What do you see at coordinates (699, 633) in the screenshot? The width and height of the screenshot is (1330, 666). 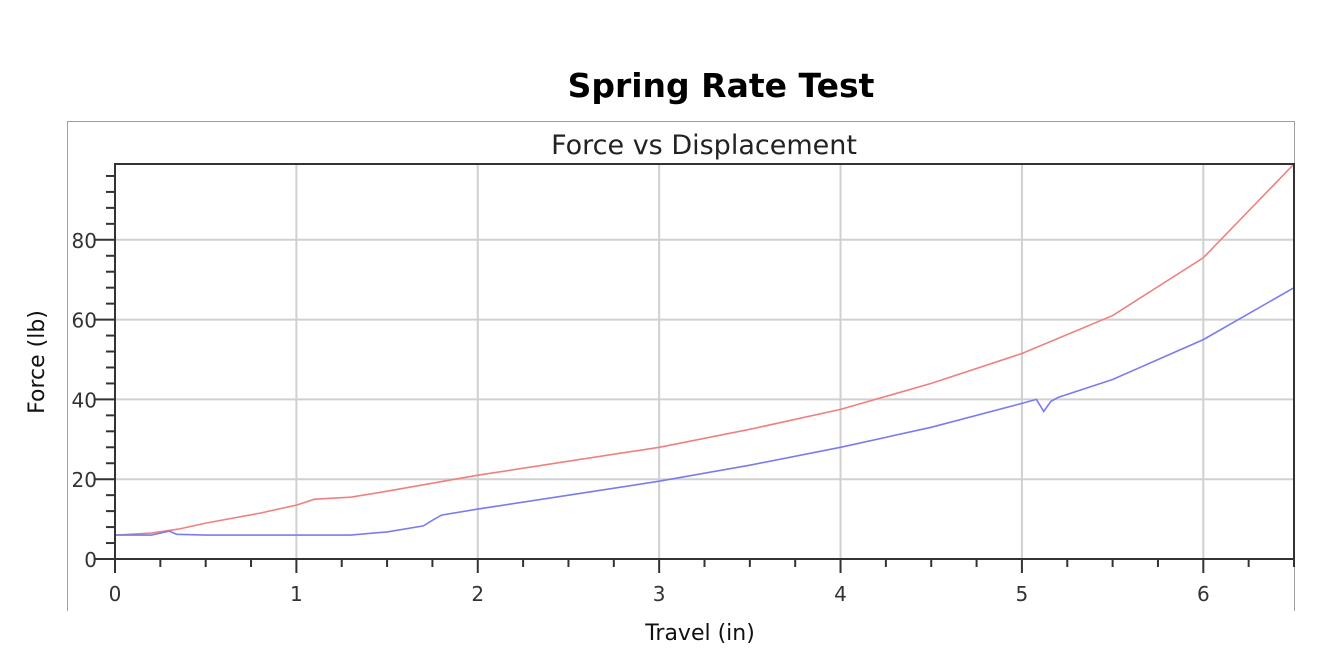 I see `x-axis-label: Travel (in)` at bounding box center [699, 633].